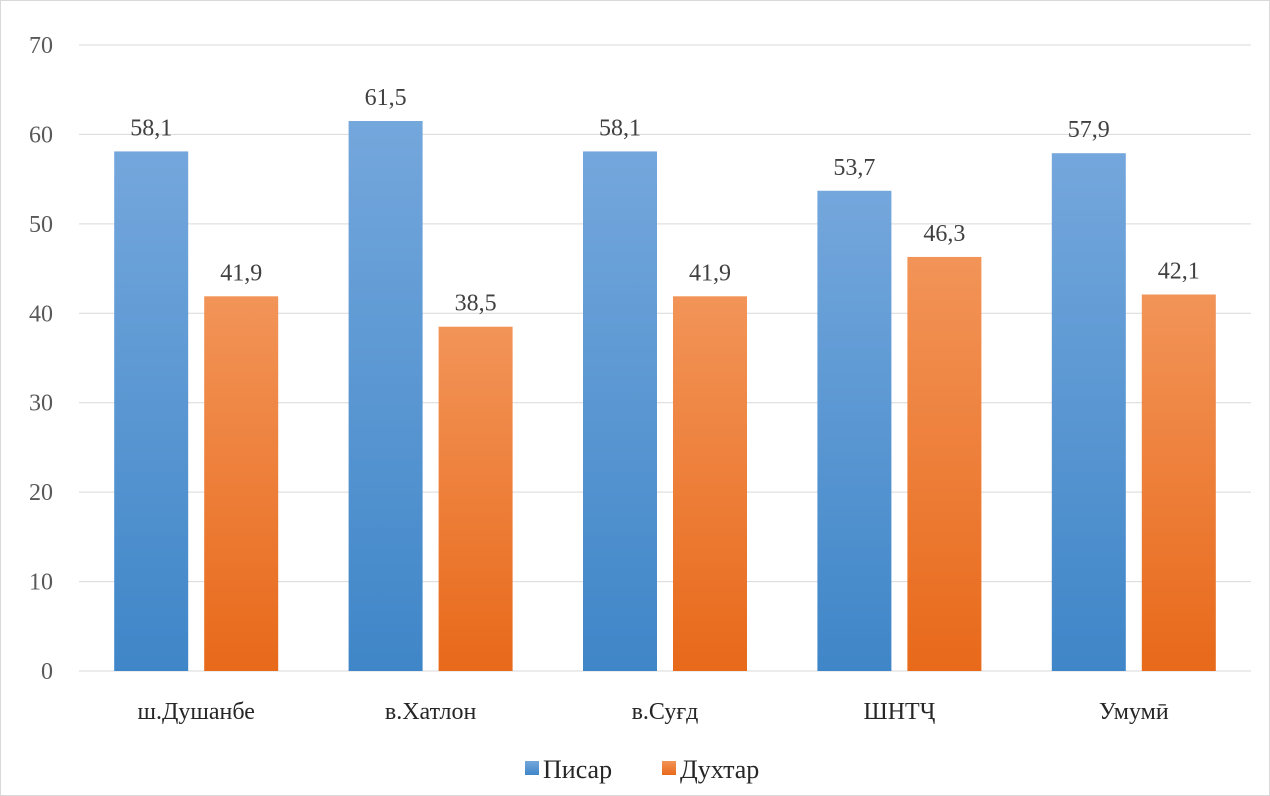 This screenshot has height=796, width=1270. Describe the element at coordinates (577, 769) in the screenshot. I see `legend-label: Писар` at that location.